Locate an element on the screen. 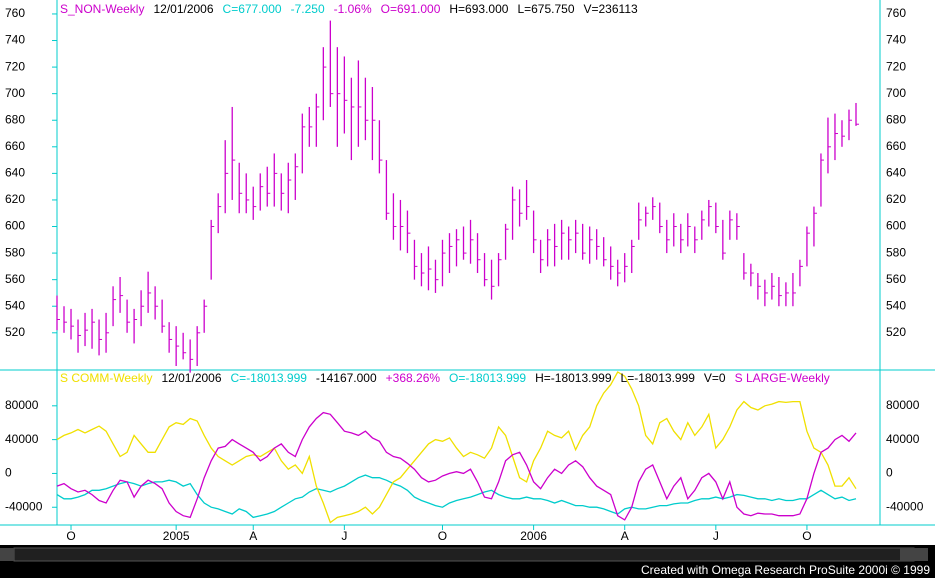 This screenshot has height=578, width=935. y-tick-label: 0 is located at coordinates (8, 473).